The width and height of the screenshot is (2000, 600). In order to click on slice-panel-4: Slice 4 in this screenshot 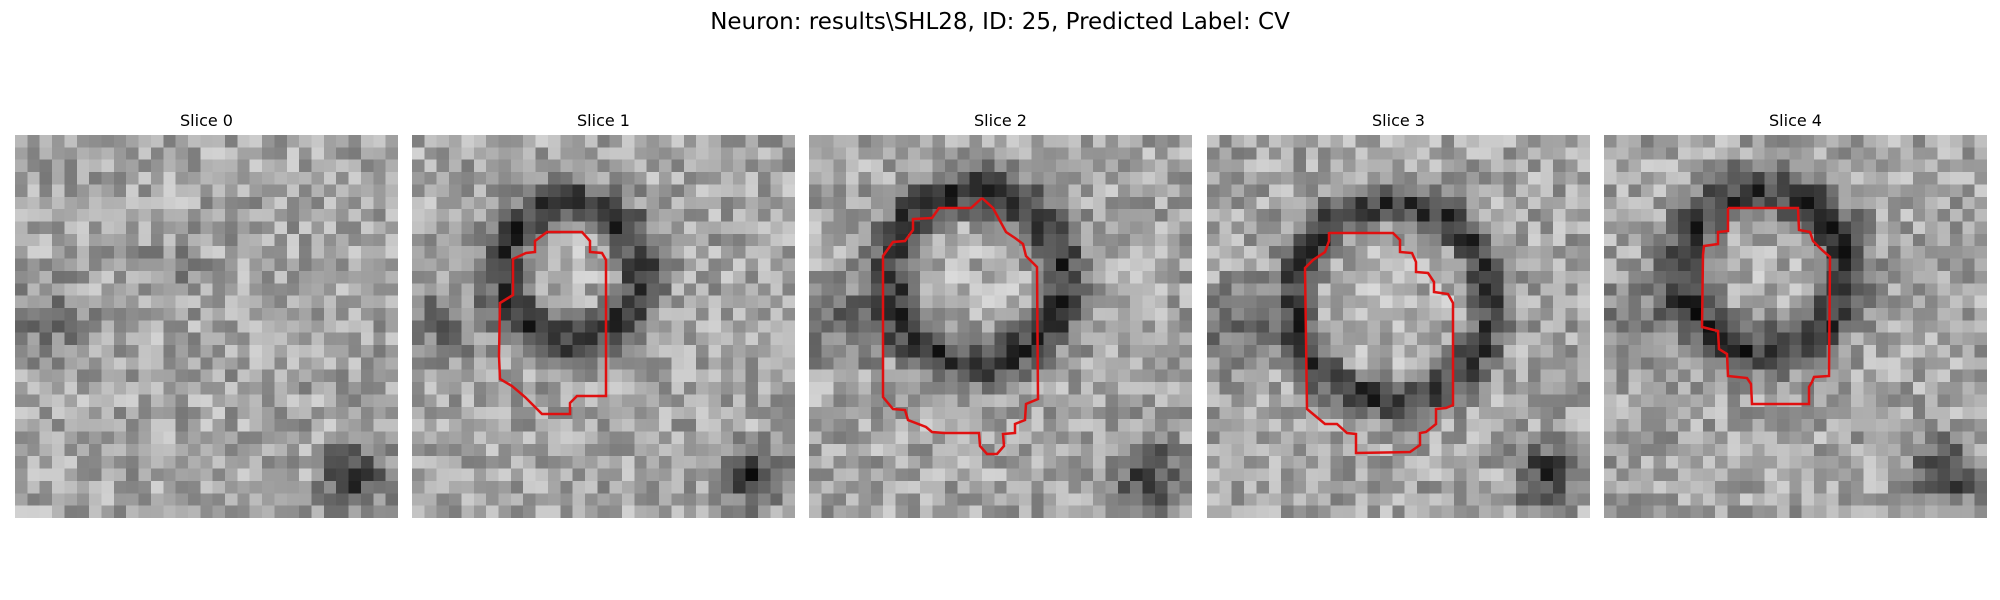, I will do `click(1795, 314)`.